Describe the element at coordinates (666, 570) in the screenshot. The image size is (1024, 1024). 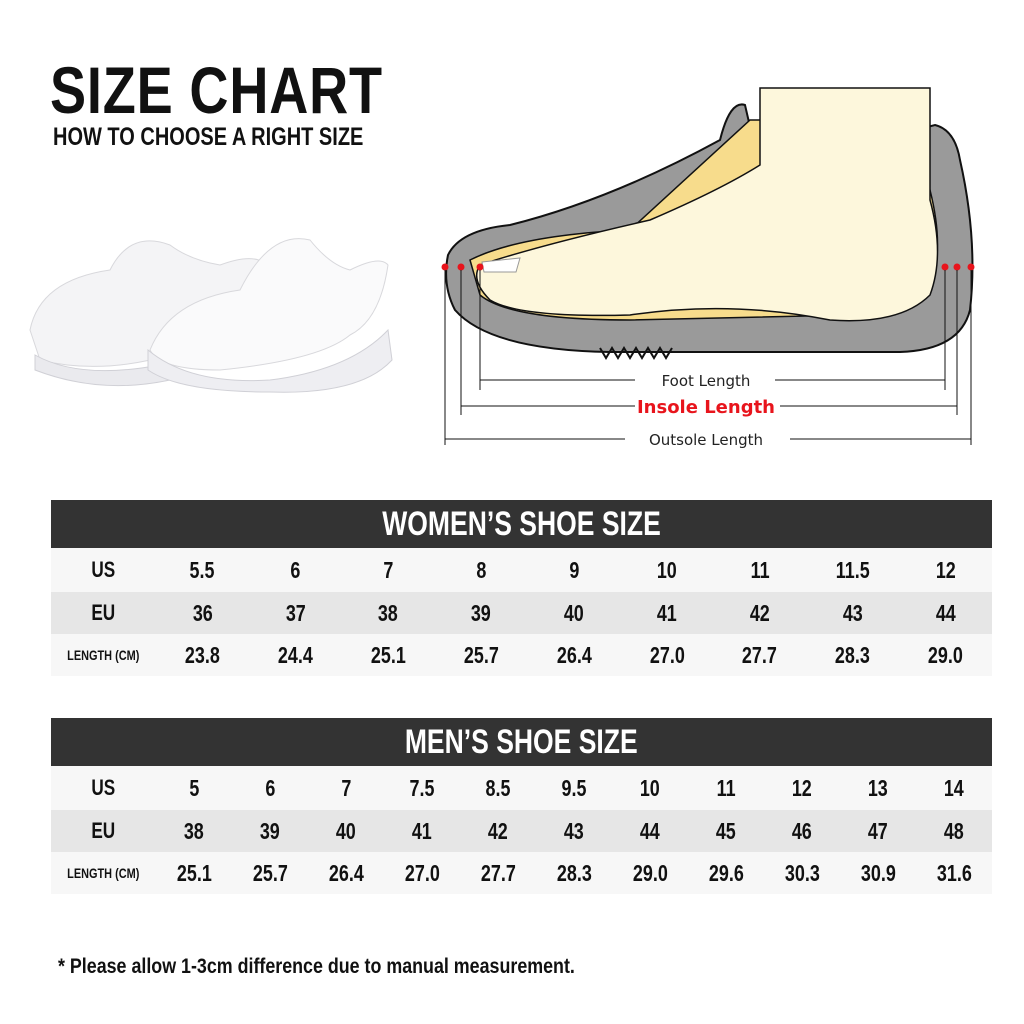
I see `table-cell: 10` at that location.